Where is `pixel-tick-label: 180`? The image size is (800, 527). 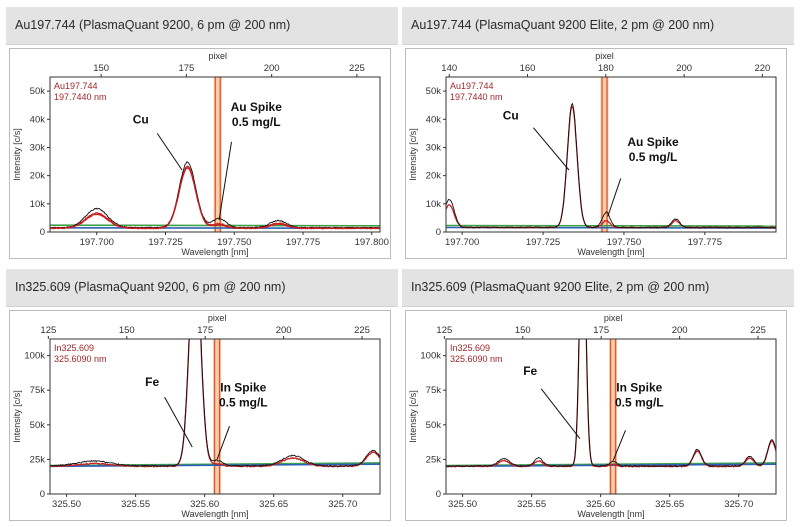 pixel-tick-label: 180 is located at coordinates (606, 68).